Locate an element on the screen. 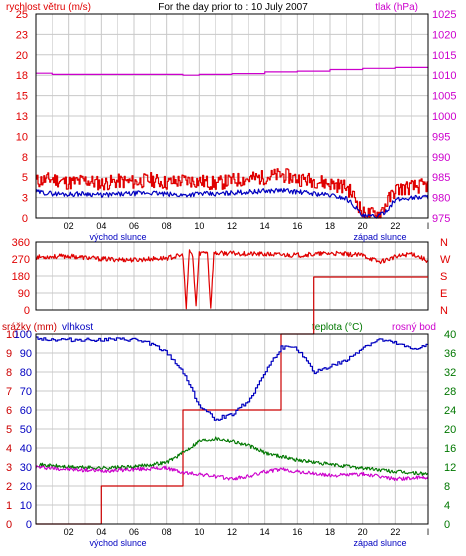  x-tick-label: 02 is located at coordinates (69, 226).